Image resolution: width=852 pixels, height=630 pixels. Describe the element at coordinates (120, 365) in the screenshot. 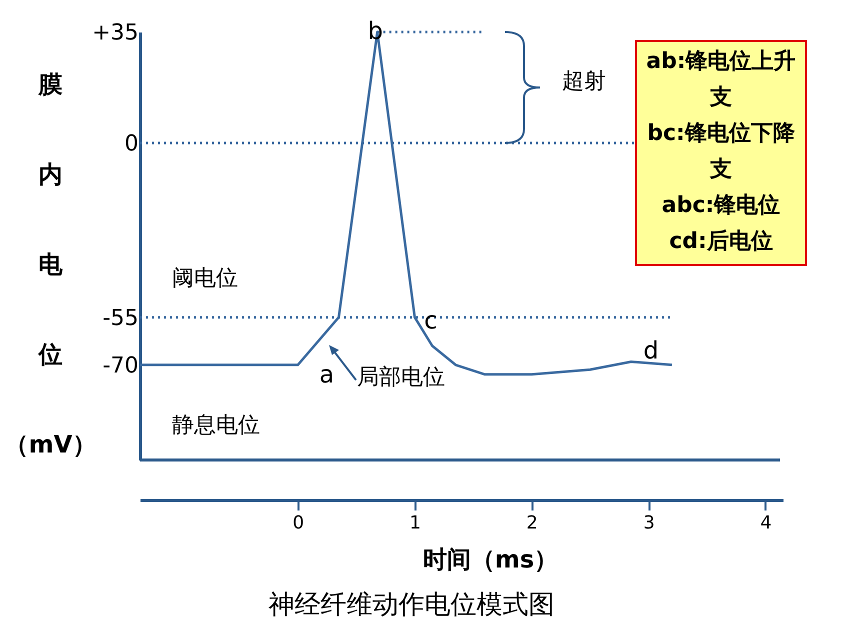

I see `y-tick-label: -70` at that location.